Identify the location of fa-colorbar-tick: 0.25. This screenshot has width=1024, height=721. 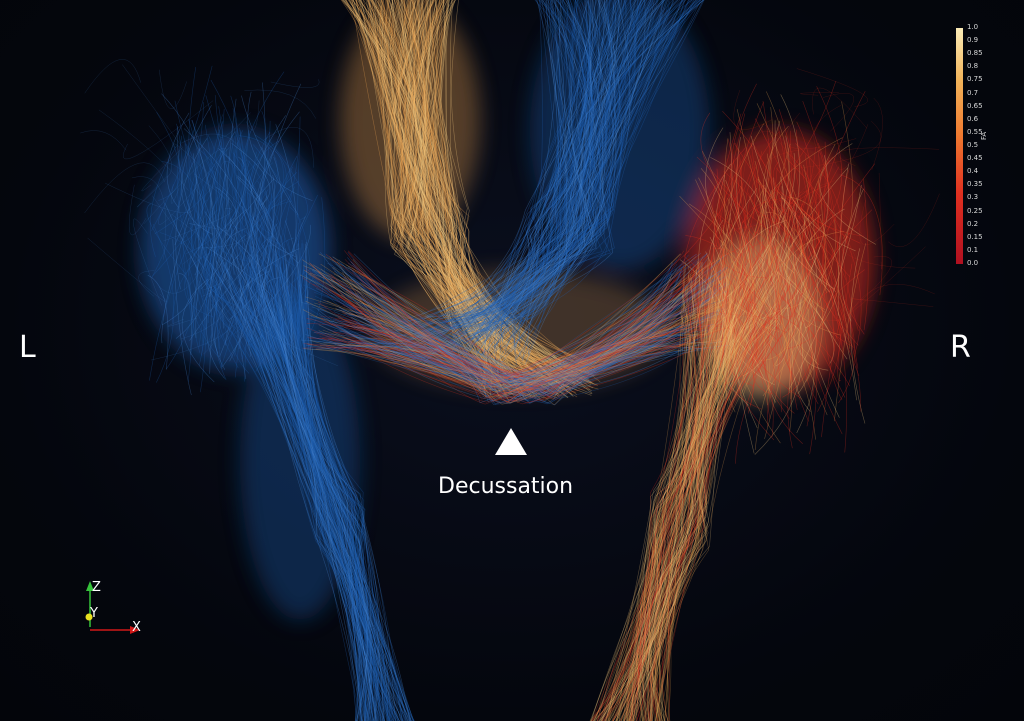
(975, 210).